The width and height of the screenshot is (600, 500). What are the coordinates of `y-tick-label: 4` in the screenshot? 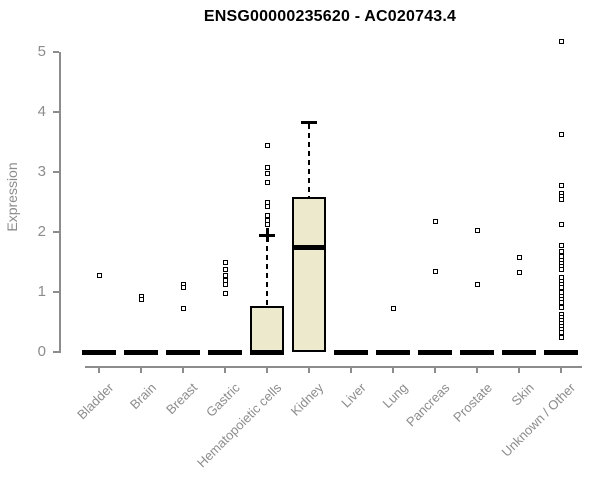 It's located at (41, 111).